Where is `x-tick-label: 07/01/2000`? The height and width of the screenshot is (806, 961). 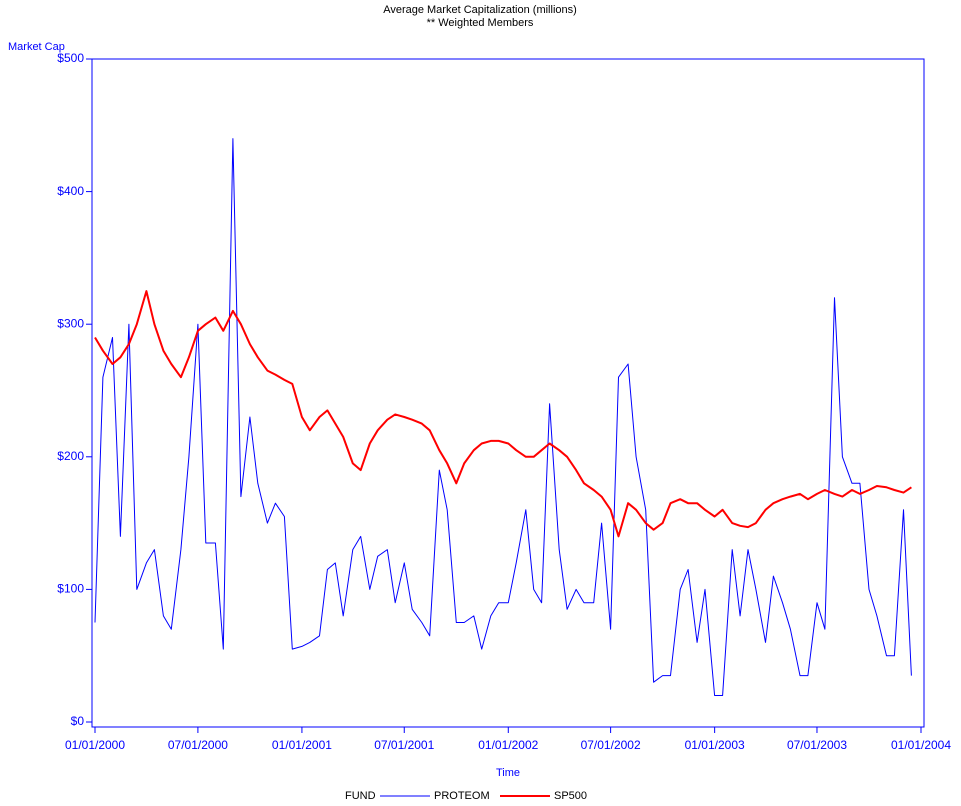 x-tick-label: 07/01/2000 is located at coordinates (198, 745).